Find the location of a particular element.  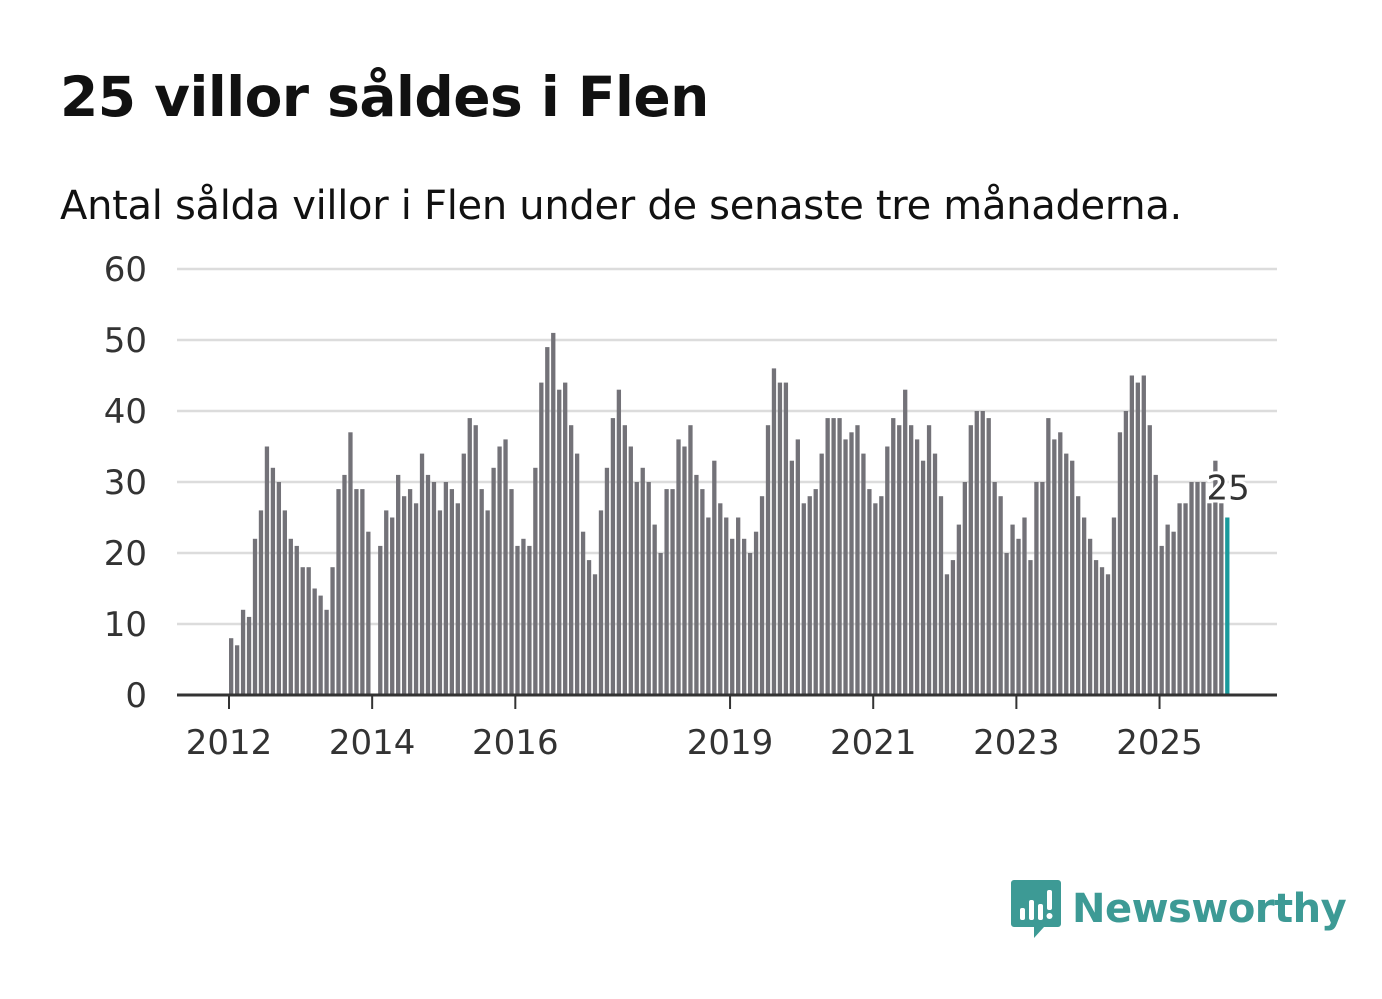

newsworthy-chart-icon is located at coordinates (1036, 909).